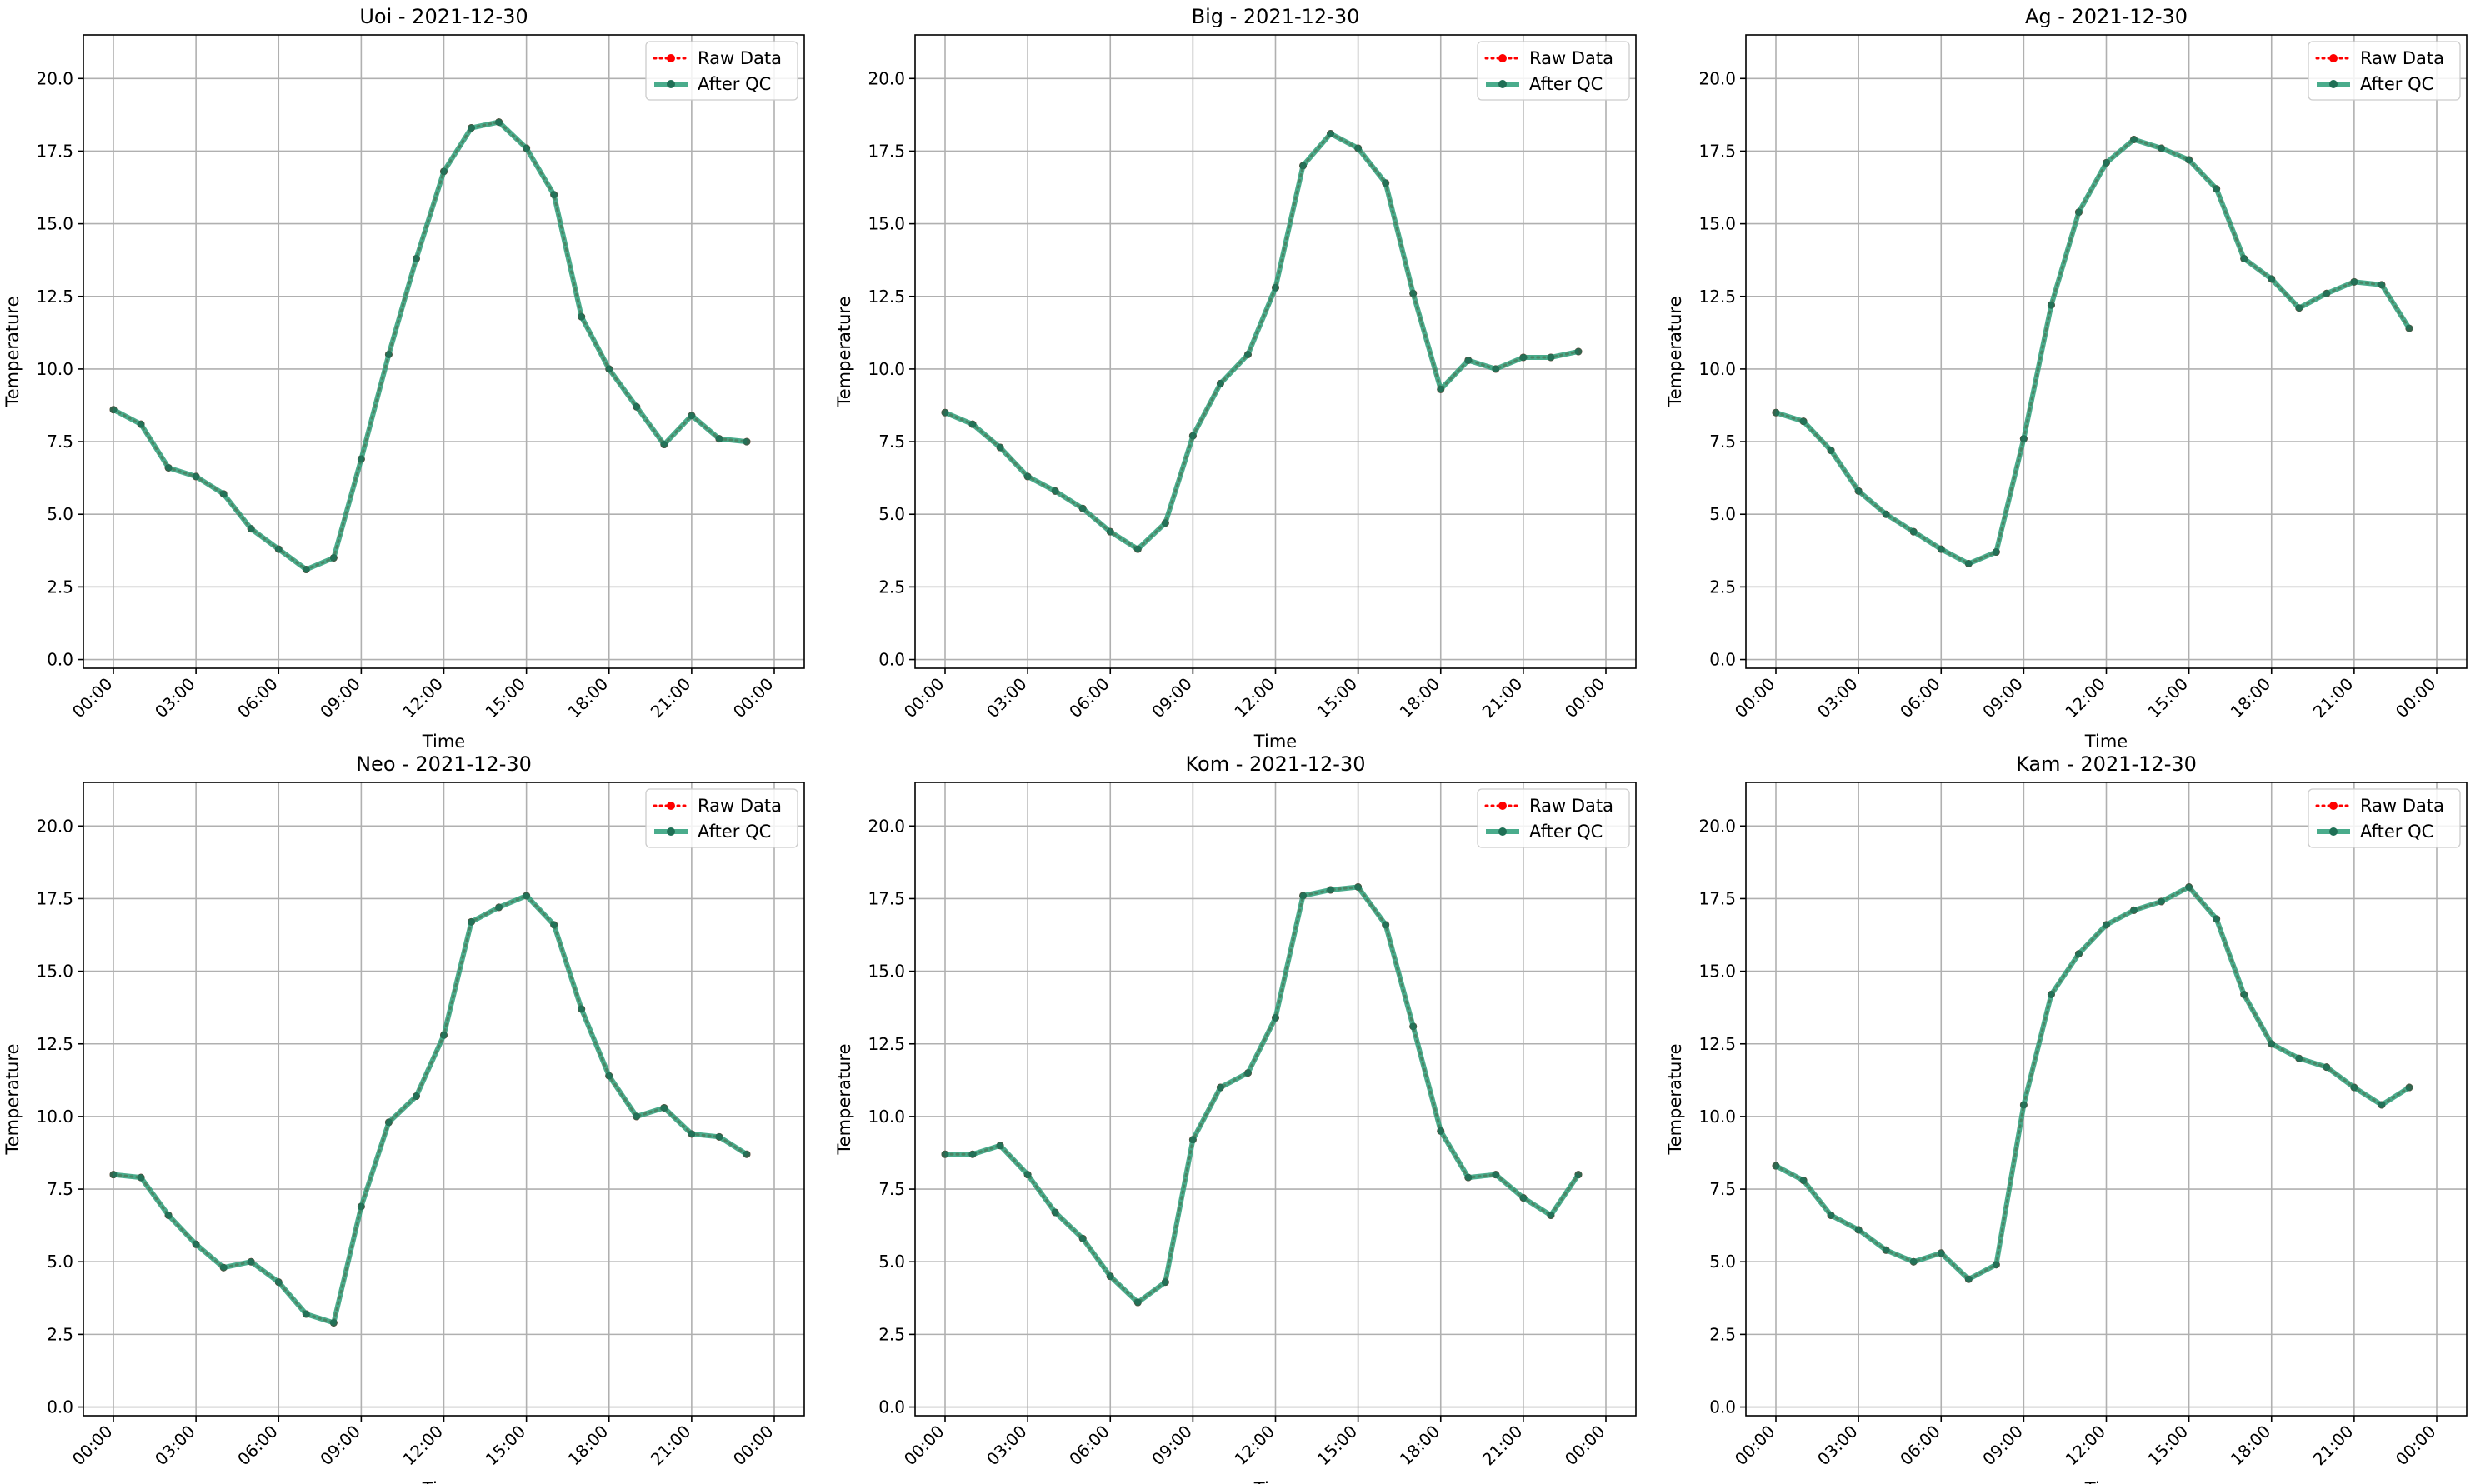 The width and height of the screenshot is (2486, 1484). I want to click on x-tick-label: 18:00, so click(588, 698).